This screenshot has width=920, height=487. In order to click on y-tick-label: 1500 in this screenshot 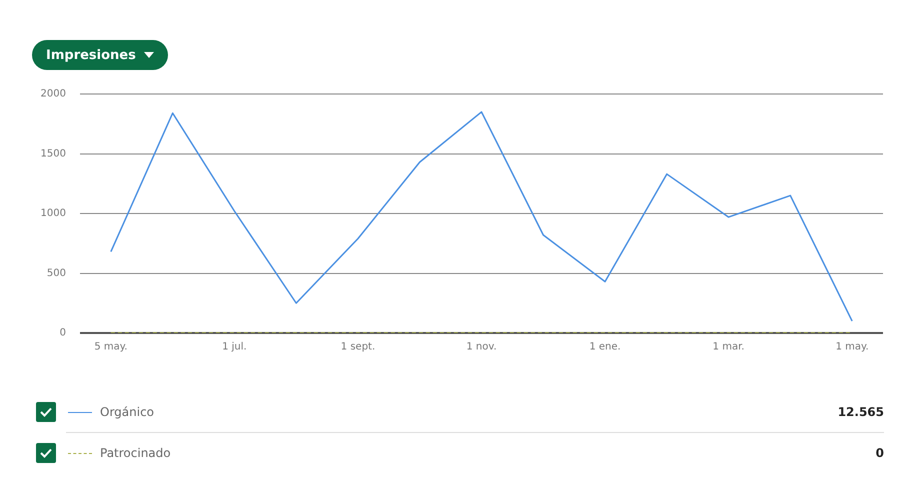, I will do `click(53, 154)`.